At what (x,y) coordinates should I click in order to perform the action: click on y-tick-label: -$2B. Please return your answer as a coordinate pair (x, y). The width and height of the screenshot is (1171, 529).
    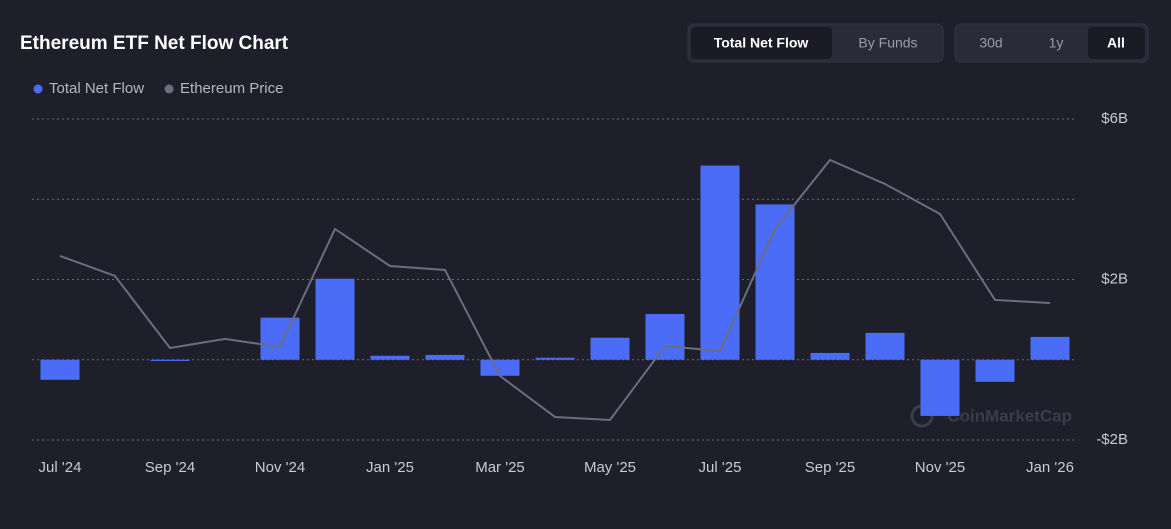
    Looking at the image, I should click on (1112, 439).